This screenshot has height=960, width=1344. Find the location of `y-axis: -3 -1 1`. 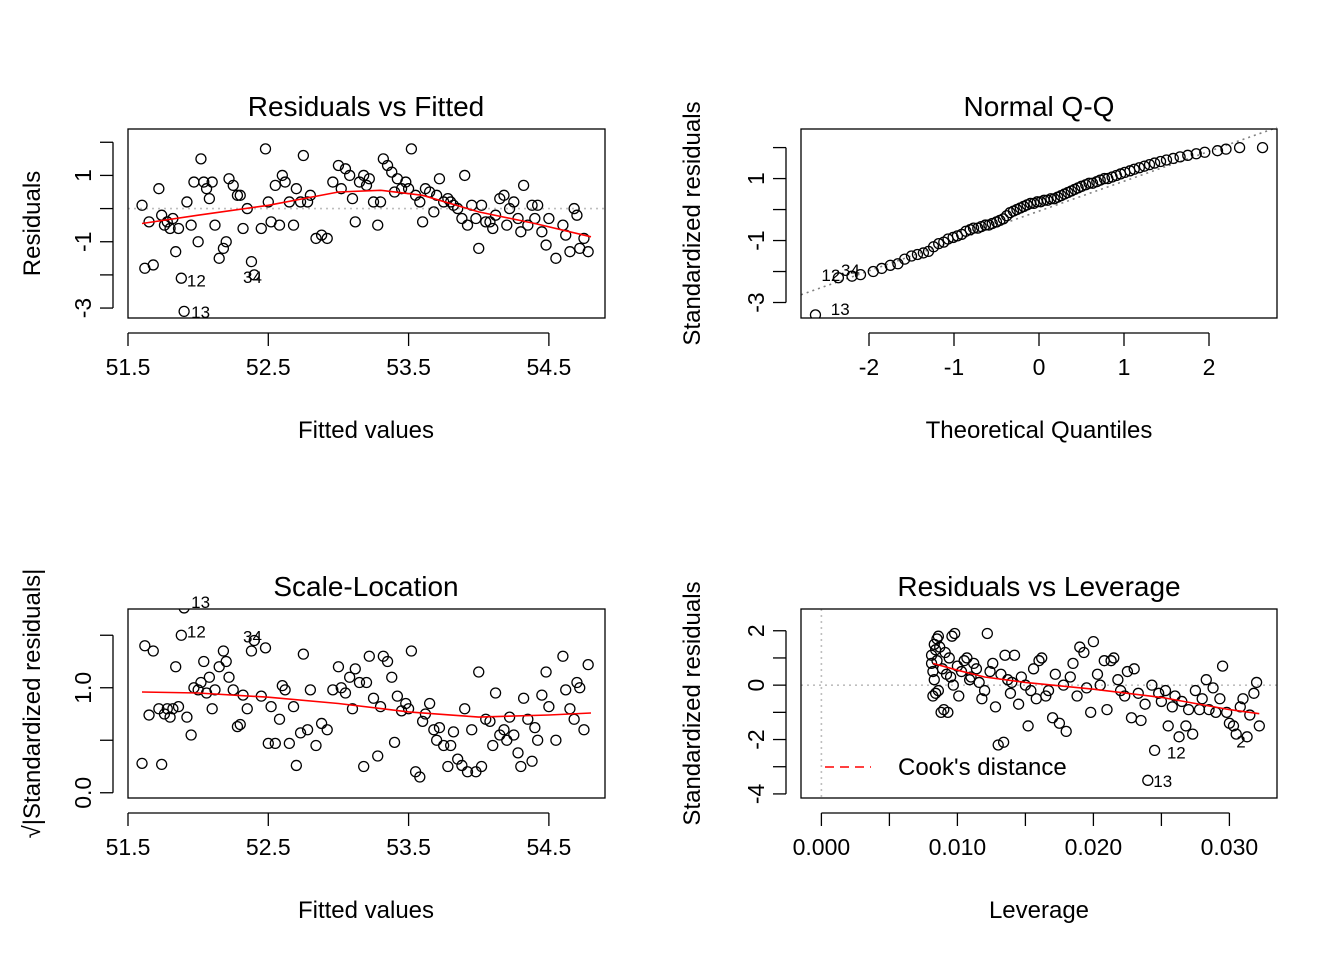

y-axis: -3 -1 1 is located at coordinates (92, 229).